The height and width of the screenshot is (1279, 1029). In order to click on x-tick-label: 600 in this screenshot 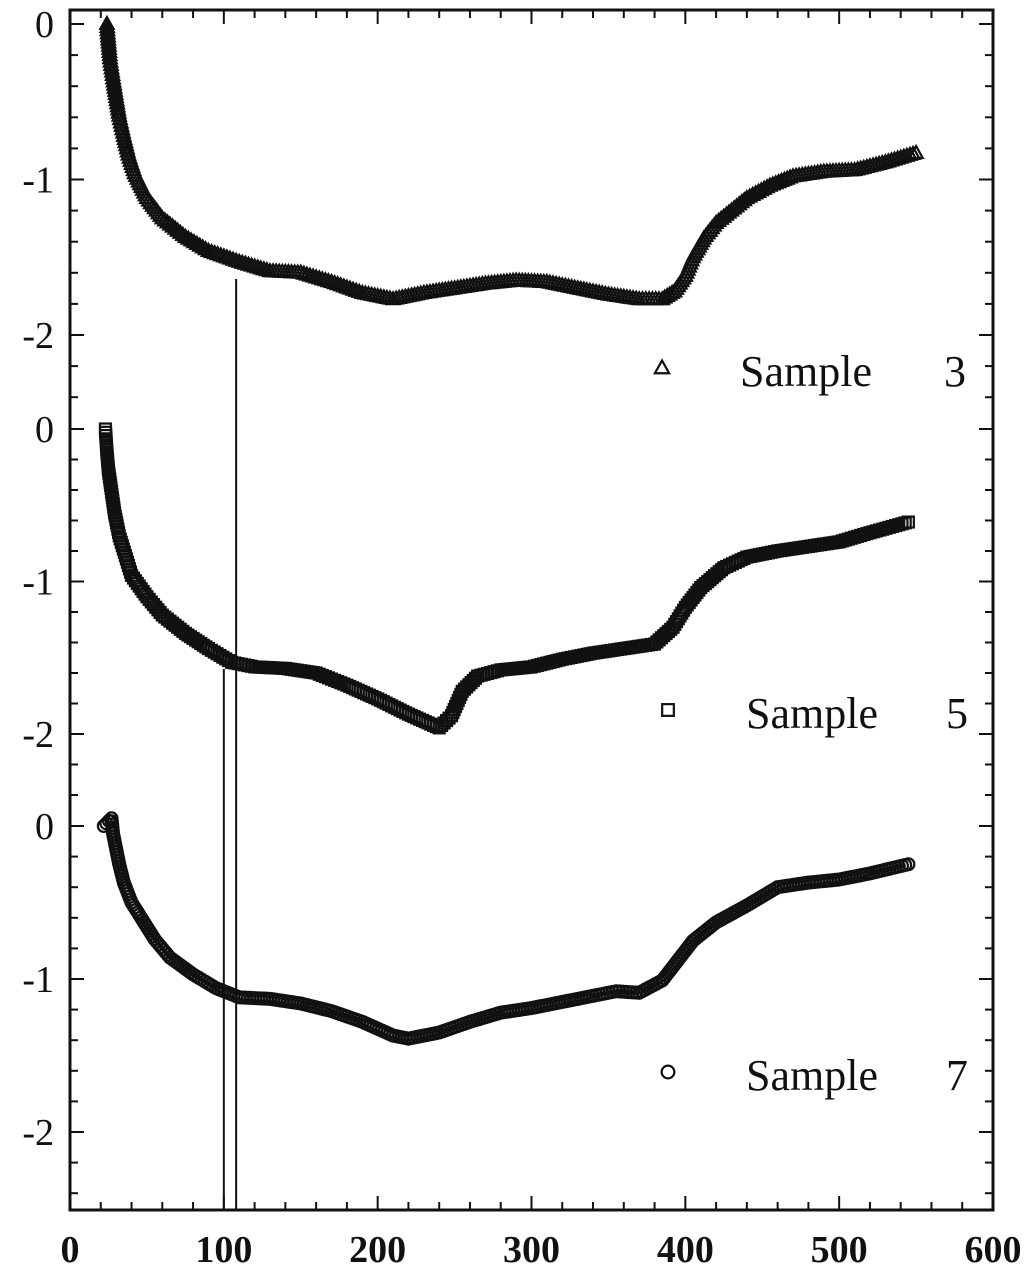, I will do `click(993, 1250)`.